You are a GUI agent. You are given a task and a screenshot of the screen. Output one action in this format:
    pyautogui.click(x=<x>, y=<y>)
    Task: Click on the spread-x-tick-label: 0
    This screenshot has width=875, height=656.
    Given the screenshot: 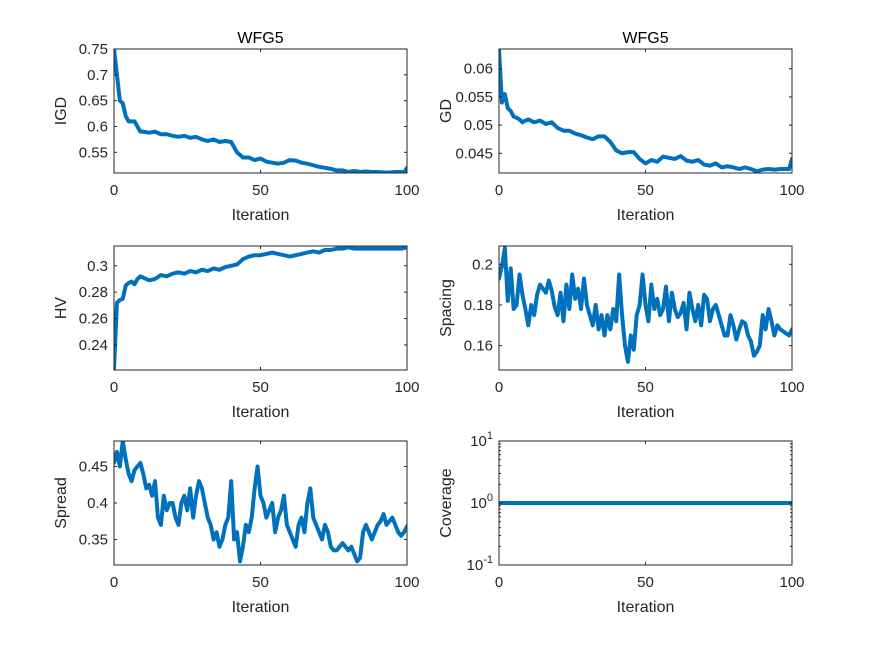 What is the action you would take?
    pyautogui.click(x=114, y=582)
    